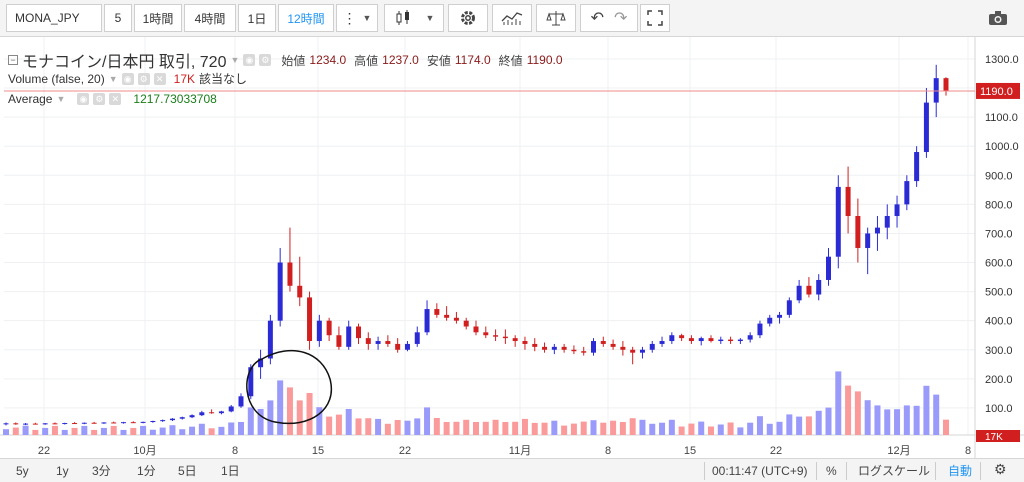  Describe the element at coordinates (556, 18) in the screenshot. I see `compare-scale-button` at that location.